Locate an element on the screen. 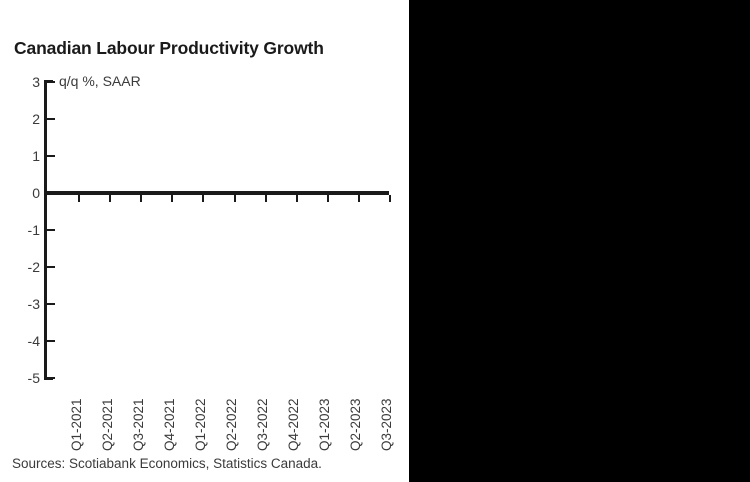 The image size is (750, 482). x-axis-zero-line is located at coordinates (216, 193).